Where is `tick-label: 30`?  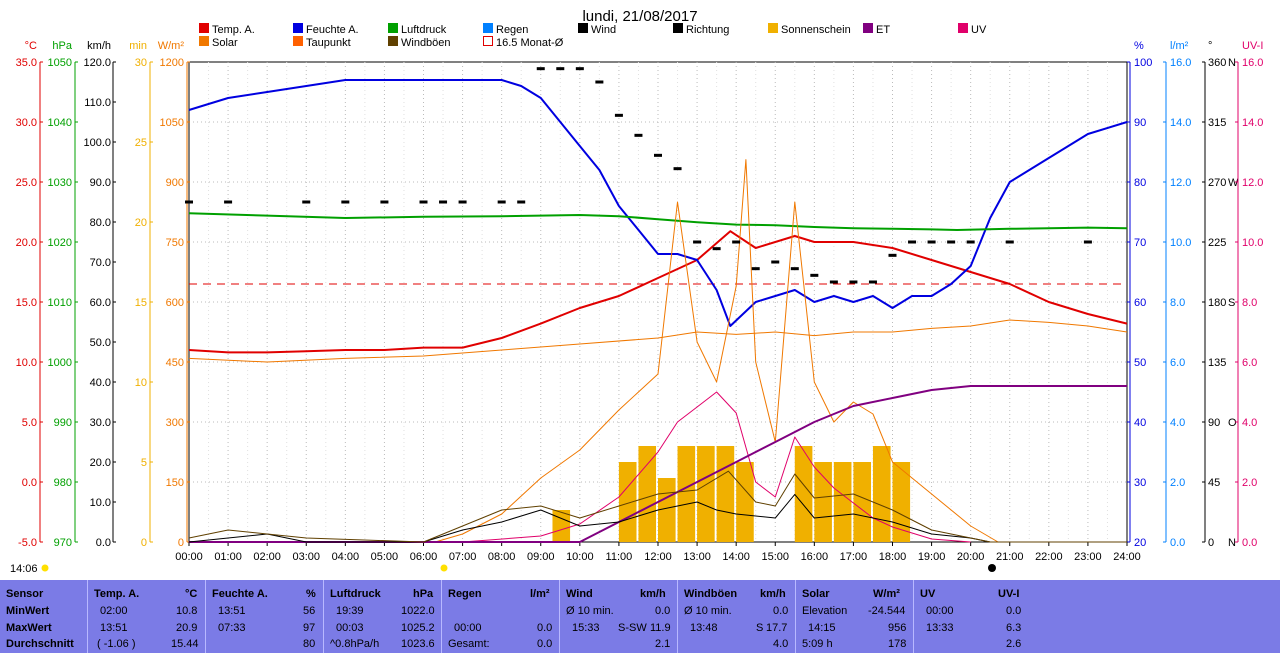 tick-label: 30 is located at coordinates (141, 63).